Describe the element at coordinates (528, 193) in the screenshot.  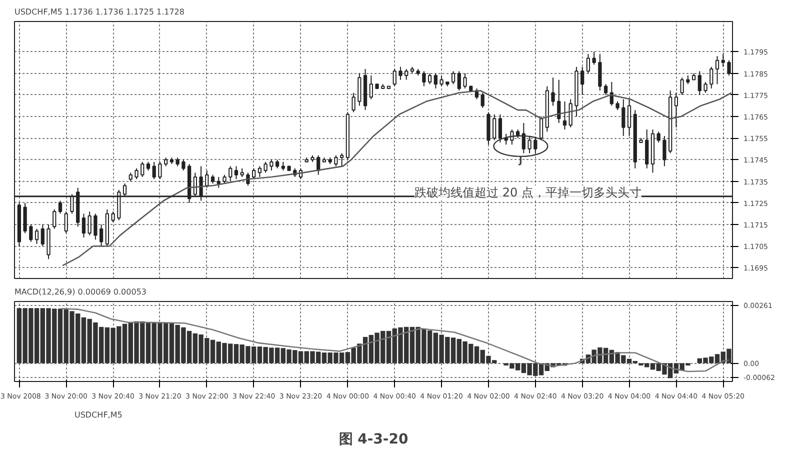
I see `annotation: 跌破均线值超过 20 点，平掉一切多头头寸` at that location.